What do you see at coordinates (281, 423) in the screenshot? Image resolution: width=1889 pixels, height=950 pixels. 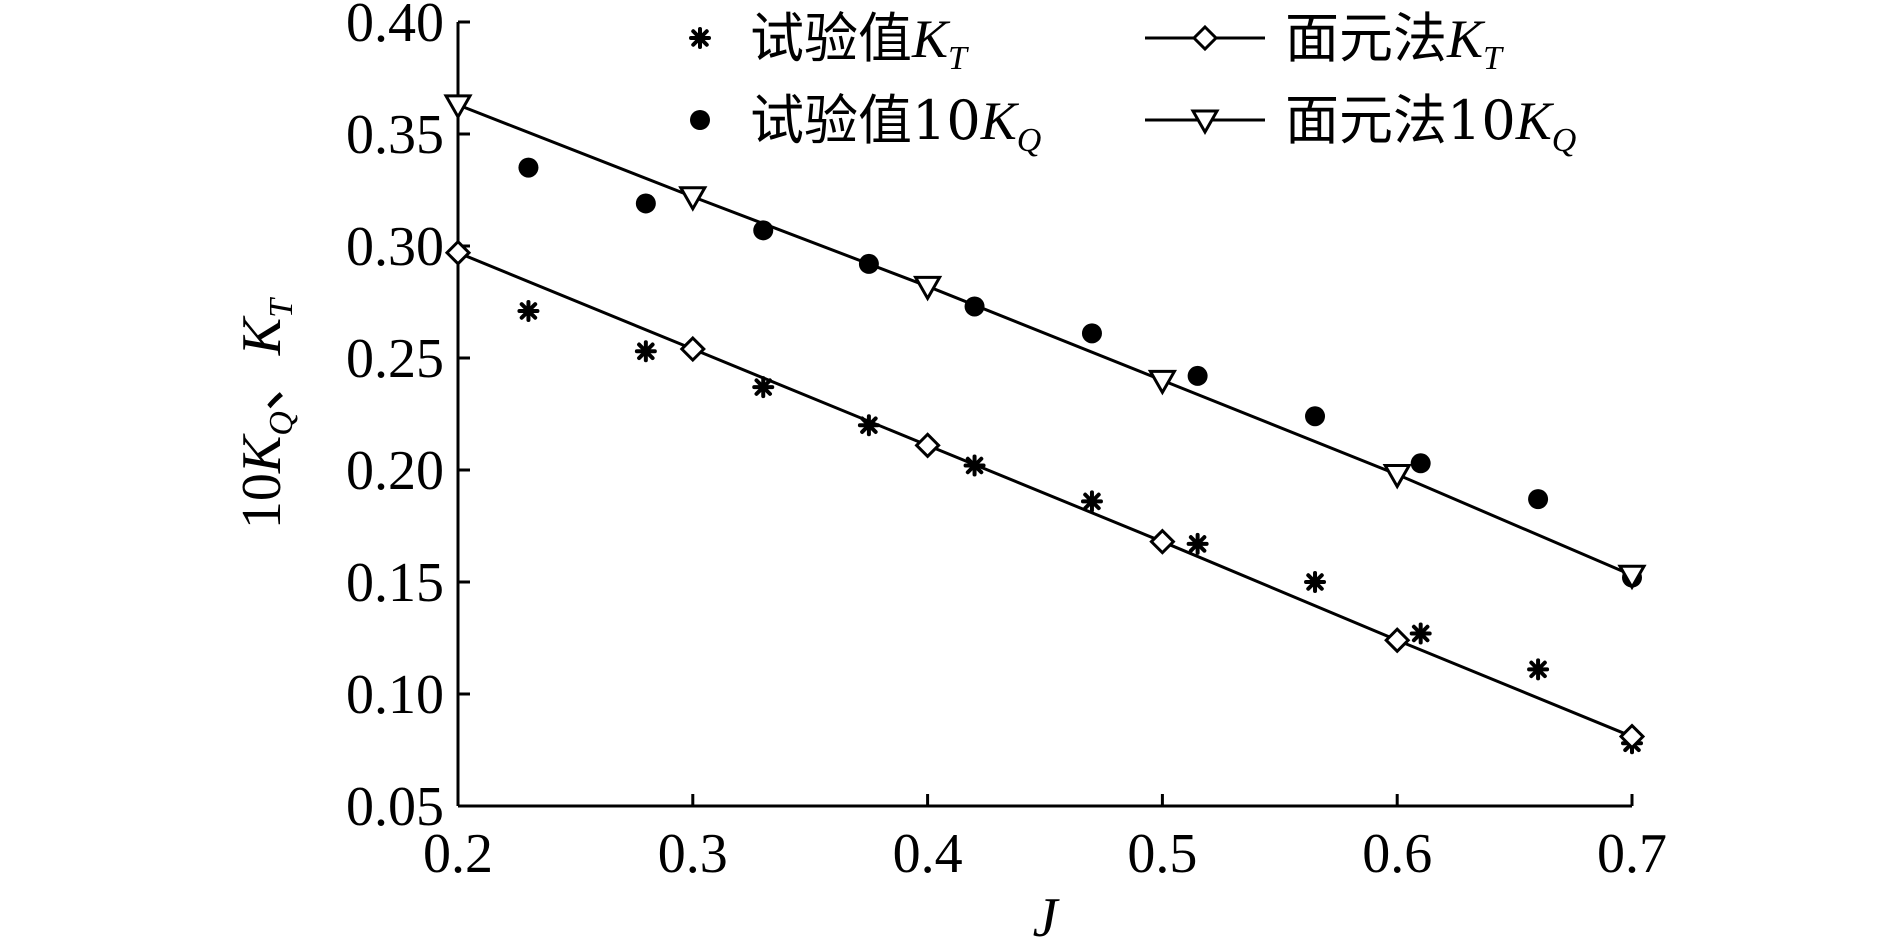 I see `y-title-sub-q: Q` at bounding box center [281, 423].